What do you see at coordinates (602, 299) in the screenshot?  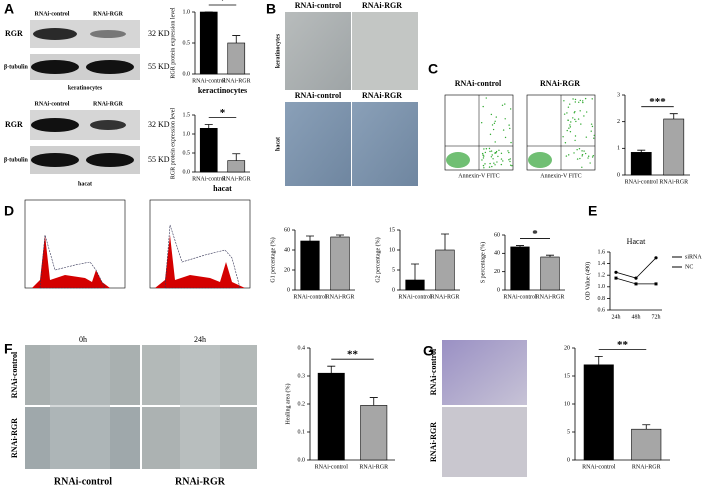 I see `y-tick-label: 0.8` at bounding box center [602, 299].